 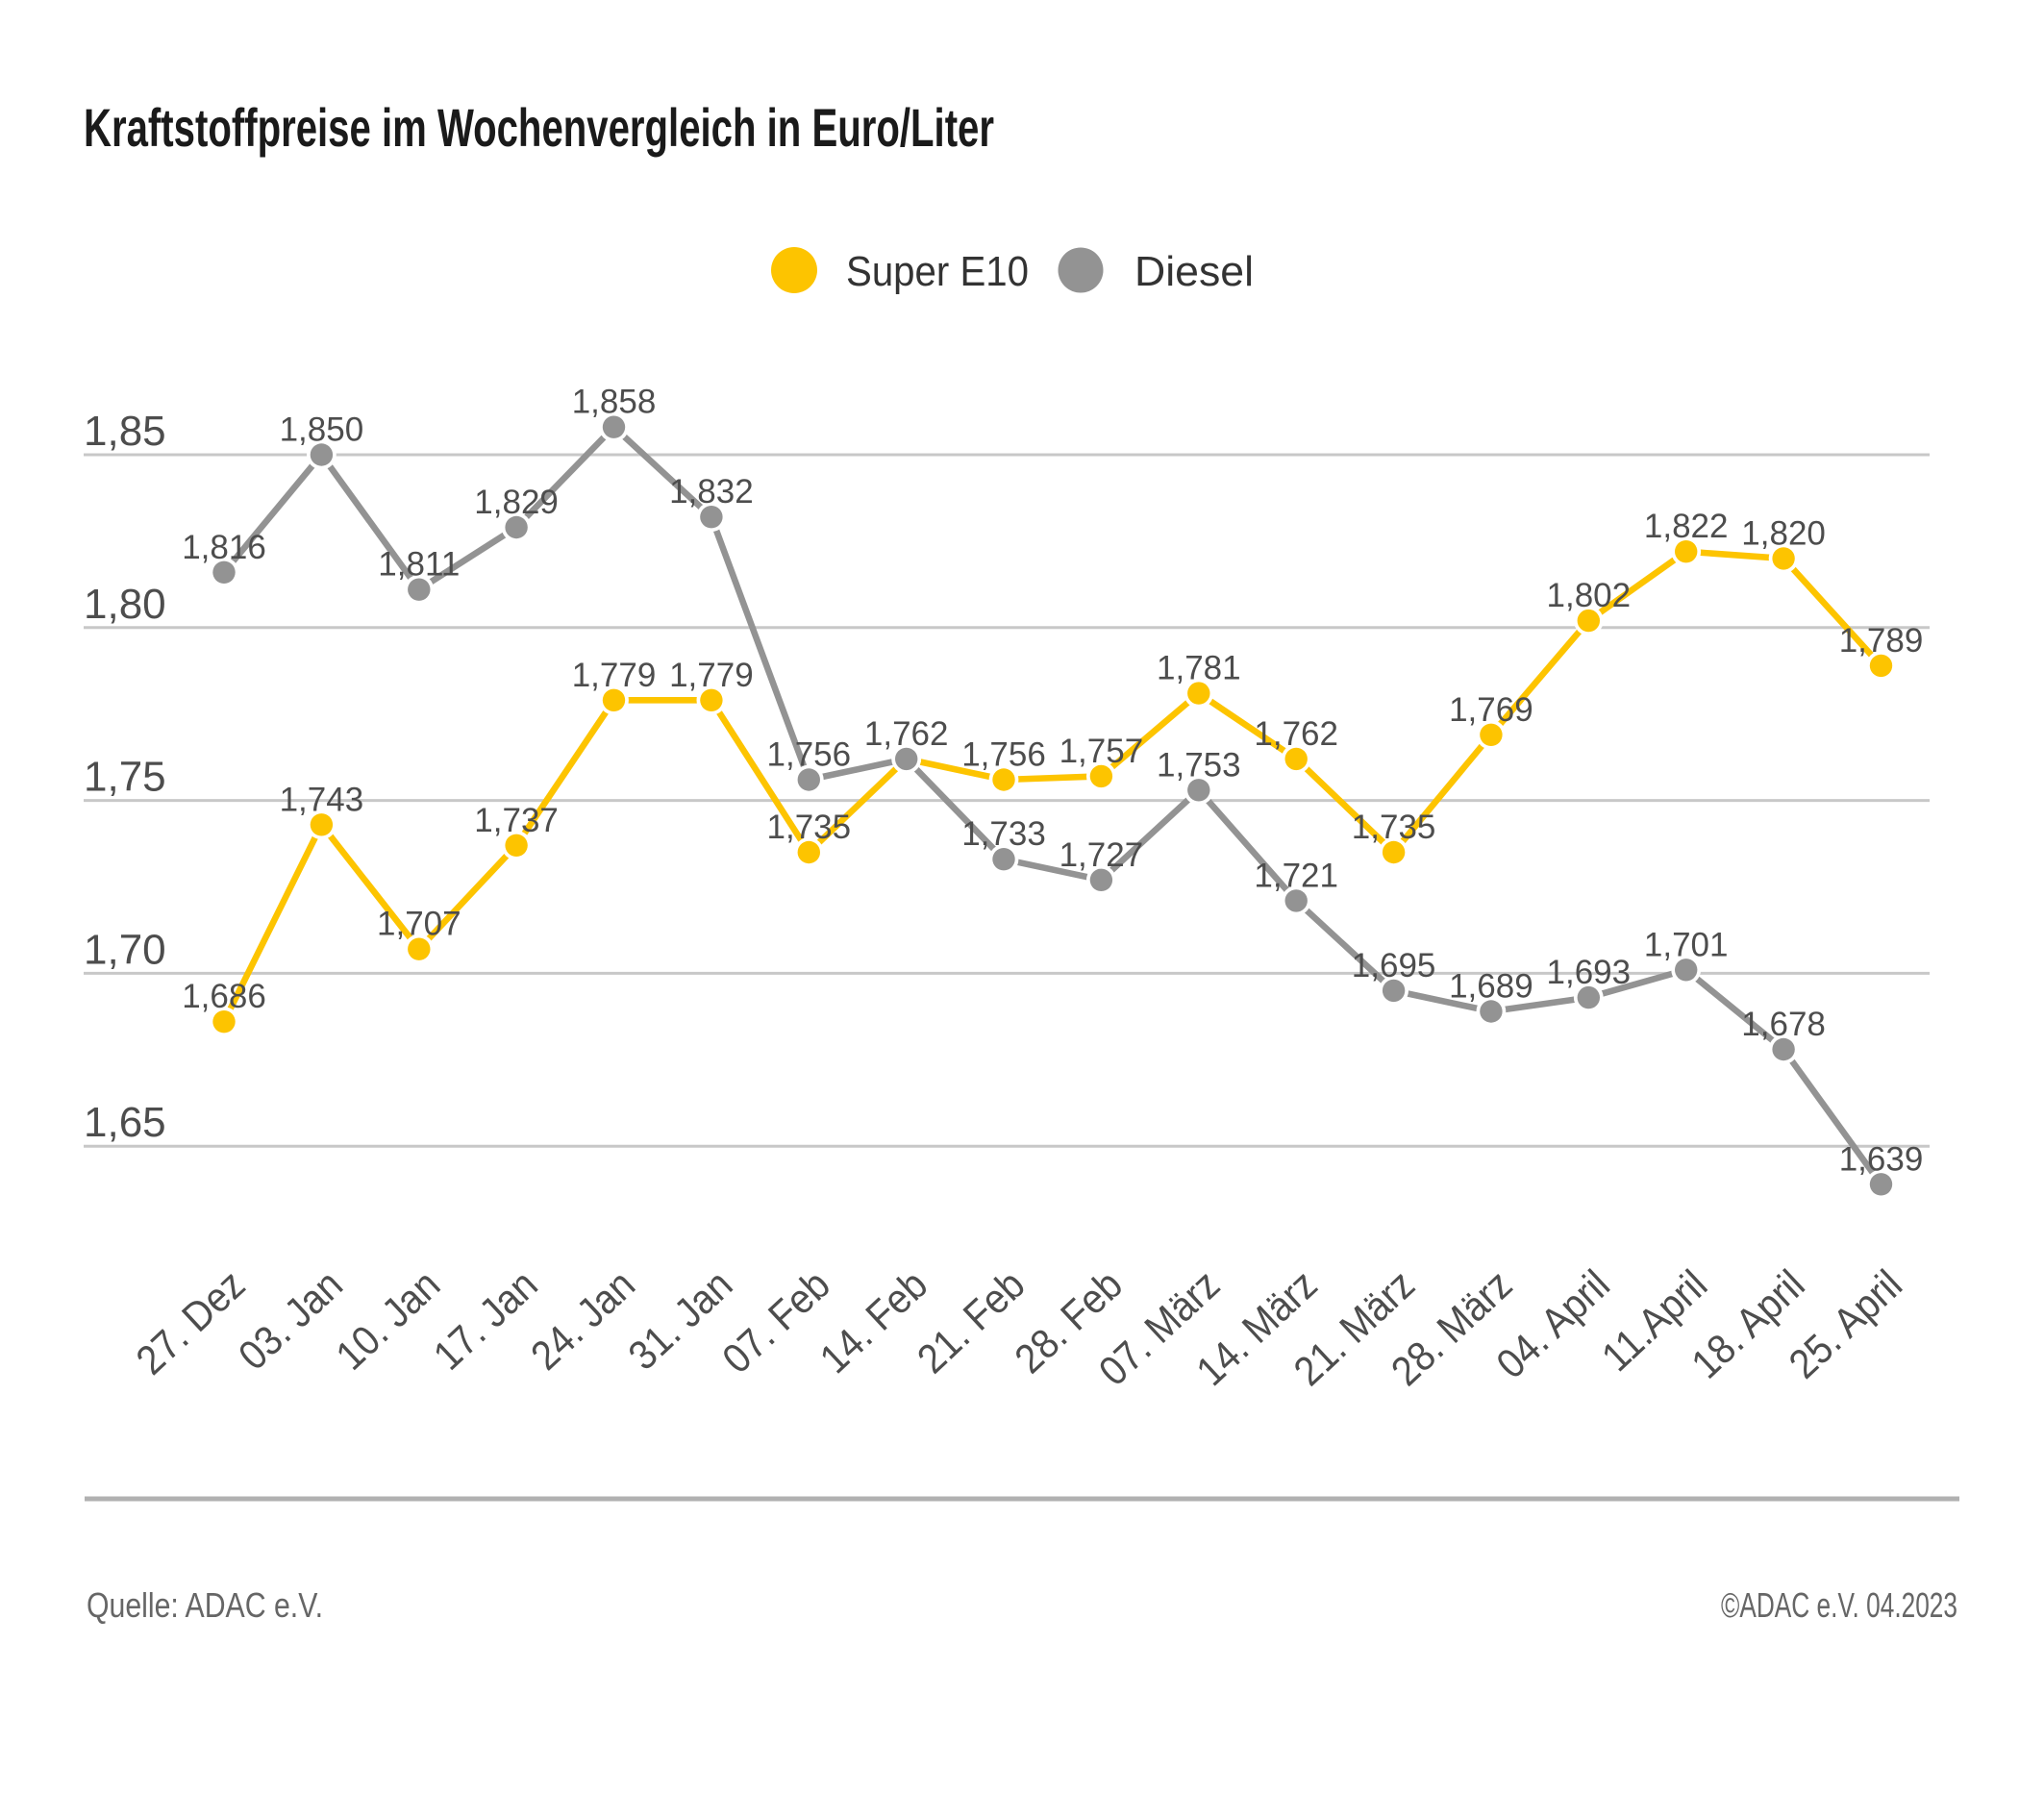 I want to click on svg-text: 1,858, so click(x=614, y=402).